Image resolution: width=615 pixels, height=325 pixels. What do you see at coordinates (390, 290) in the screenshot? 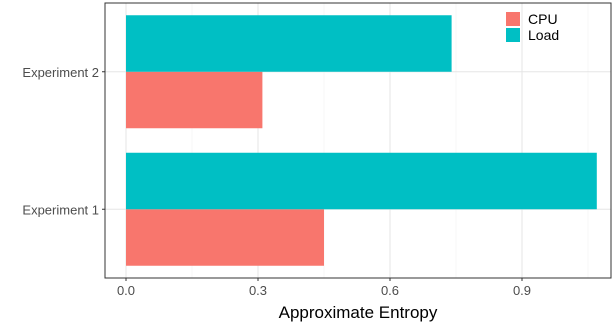
I see `x-tick-label: 0.6` at bounding box center [390, 290].